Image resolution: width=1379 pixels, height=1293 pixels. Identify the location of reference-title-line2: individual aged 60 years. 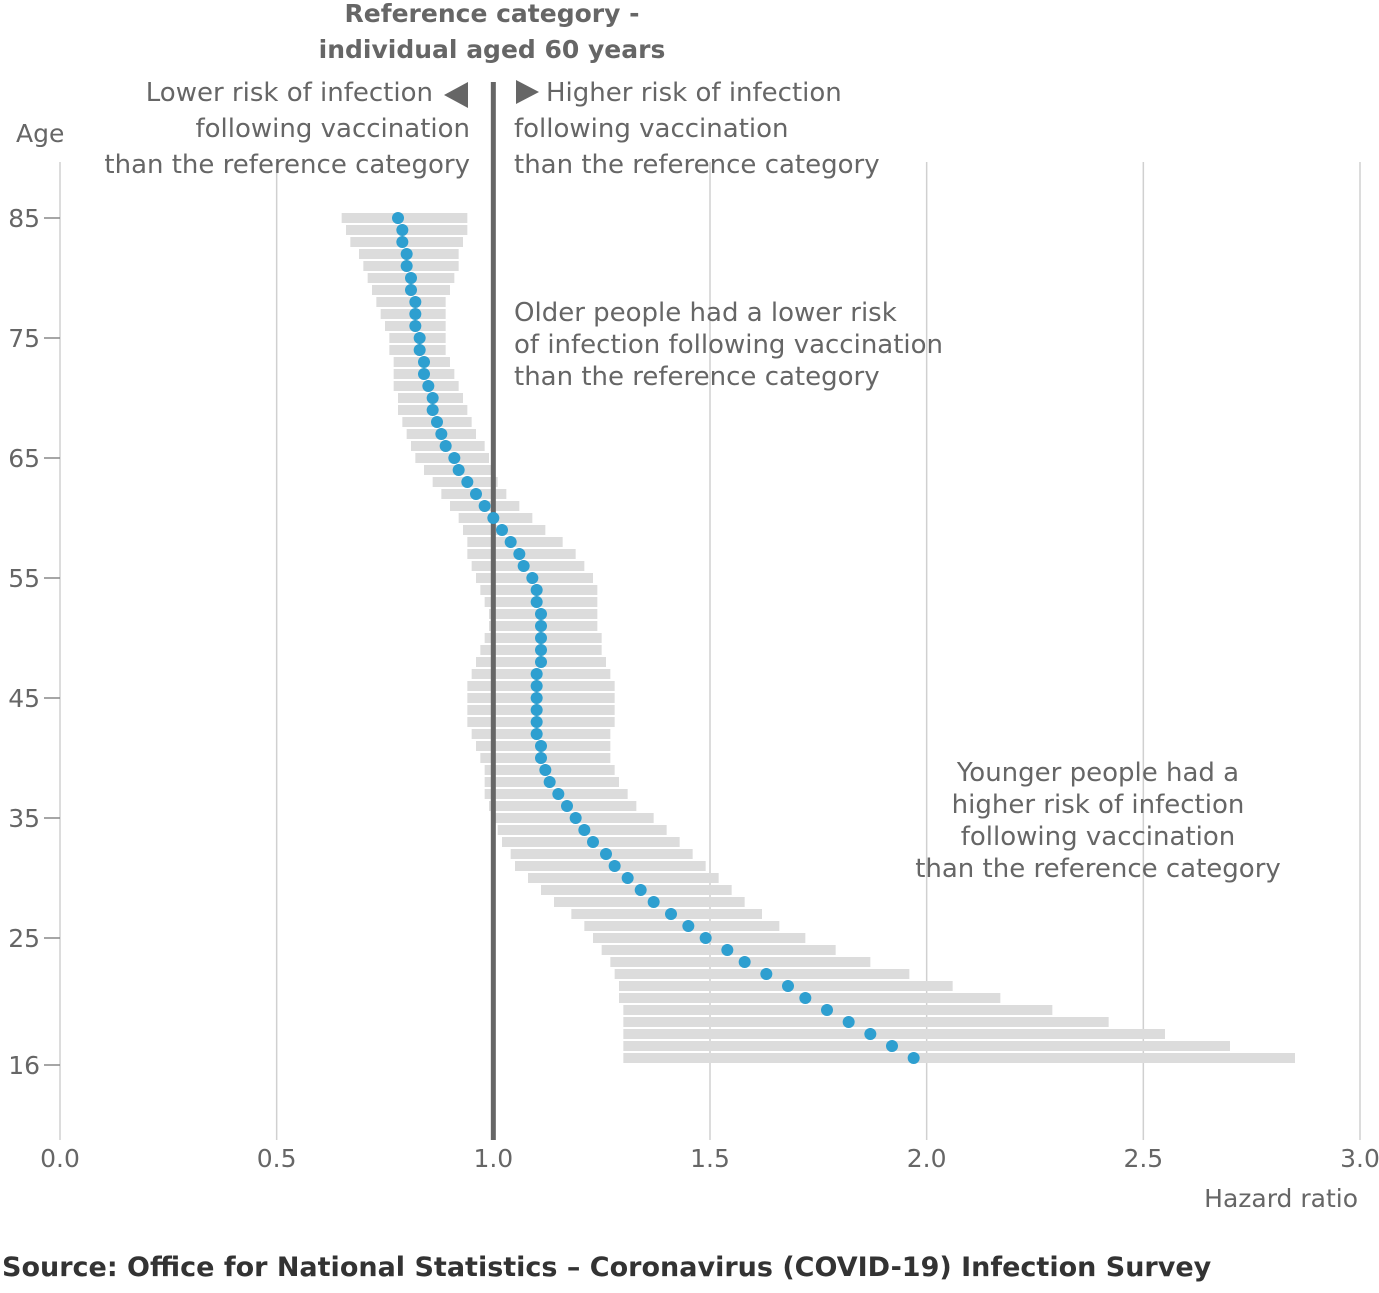
(492, 49).